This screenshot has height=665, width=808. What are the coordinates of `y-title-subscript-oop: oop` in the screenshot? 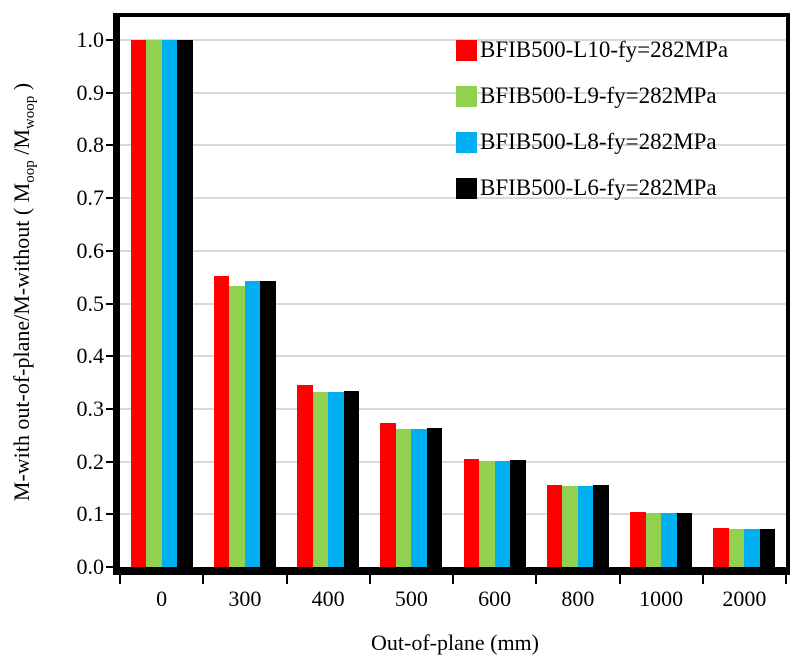 It's located at (30, 171).